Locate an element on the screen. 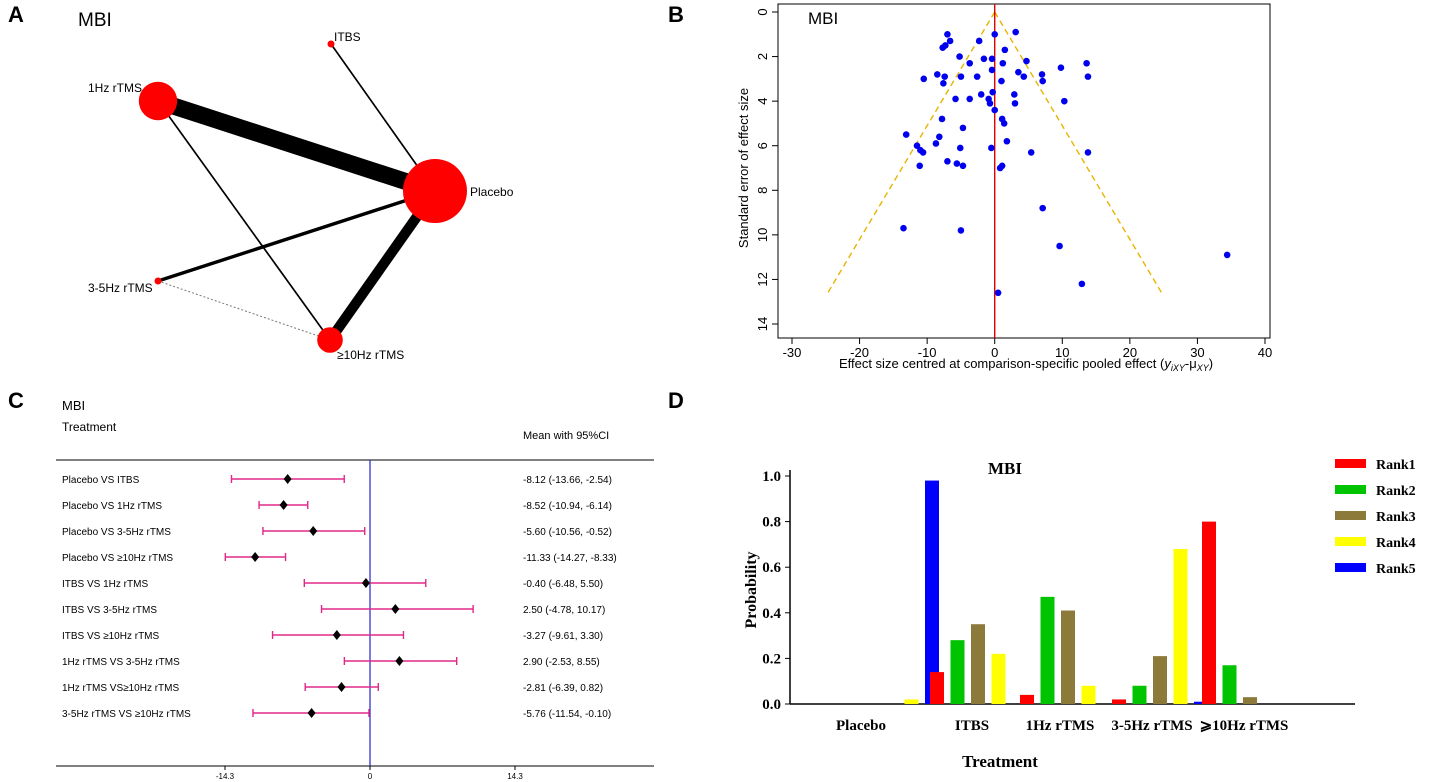 This screenshot has width=1446, height=782. forest-row-label: 1Hz rTMS VS 3-5Hz rTMS is located at coordinates (121, 662).